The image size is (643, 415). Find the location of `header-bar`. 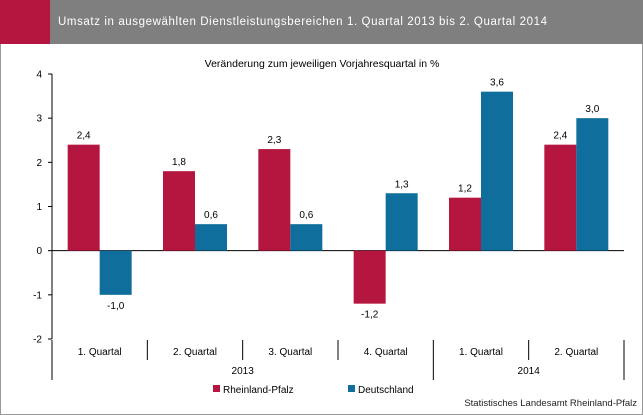

header-bar is located at coordinates (321, 22).